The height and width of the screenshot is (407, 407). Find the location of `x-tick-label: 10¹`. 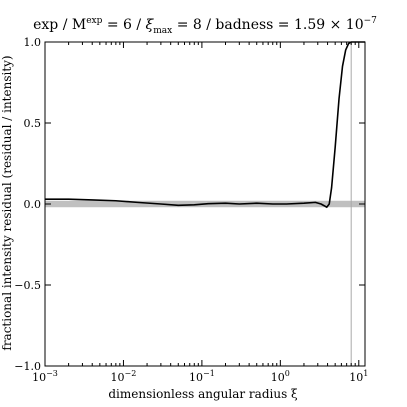

x-tick-label: 10¹ is located at coordinates (358, 376).